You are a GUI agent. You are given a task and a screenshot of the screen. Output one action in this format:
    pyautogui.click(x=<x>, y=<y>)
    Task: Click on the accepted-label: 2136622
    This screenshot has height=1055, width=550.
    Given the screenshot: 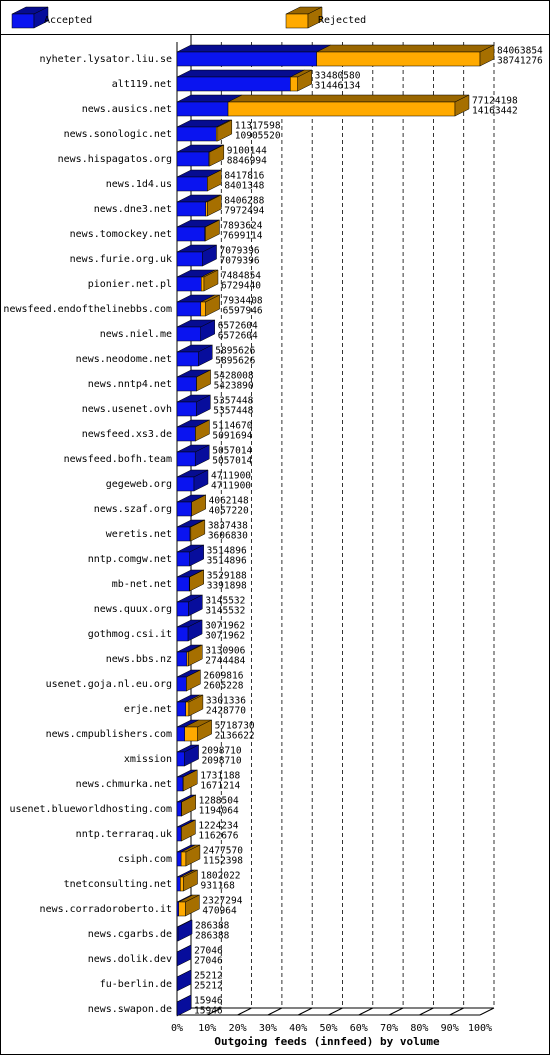 What is the action you would take?
    pyautogui.click(x=235, y=736)
    